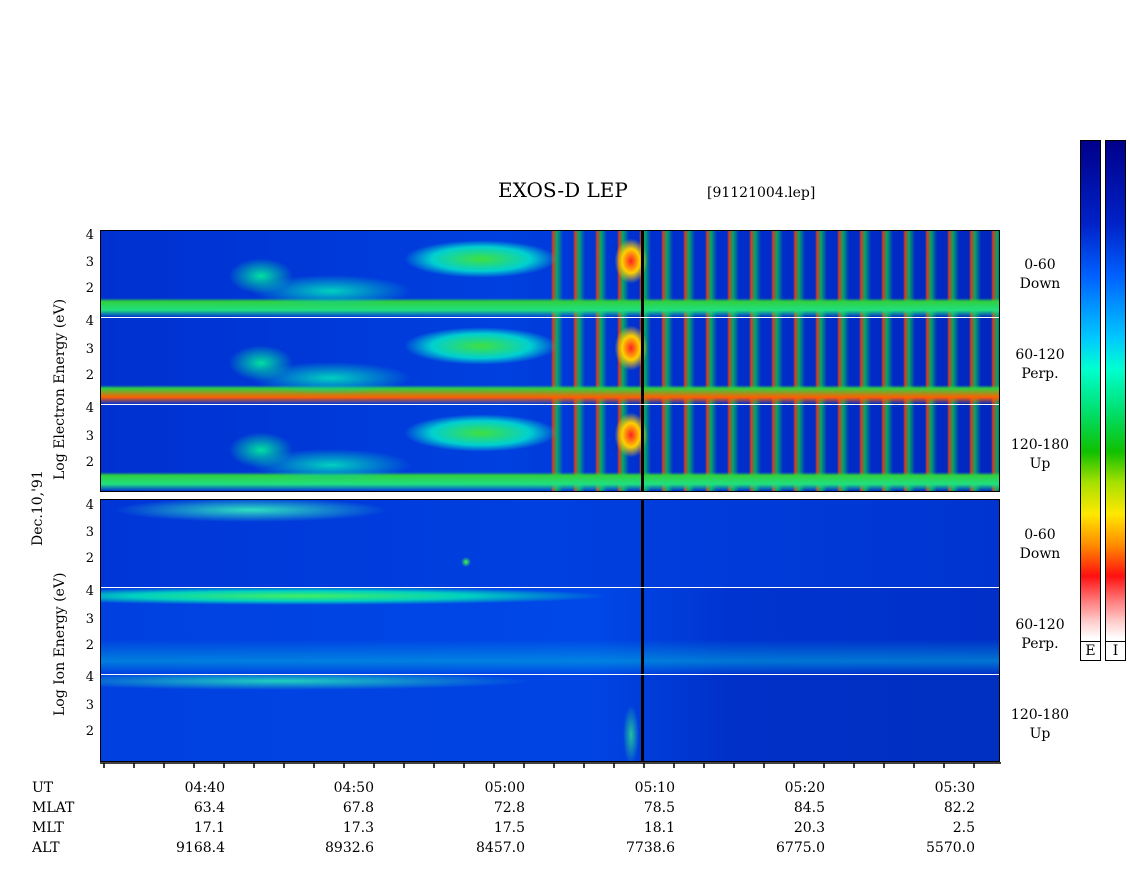 The width and height of the screenshot is (1130, 875). I want to click on panel-label-e1: 0-60 Down, so click(1040, 274).